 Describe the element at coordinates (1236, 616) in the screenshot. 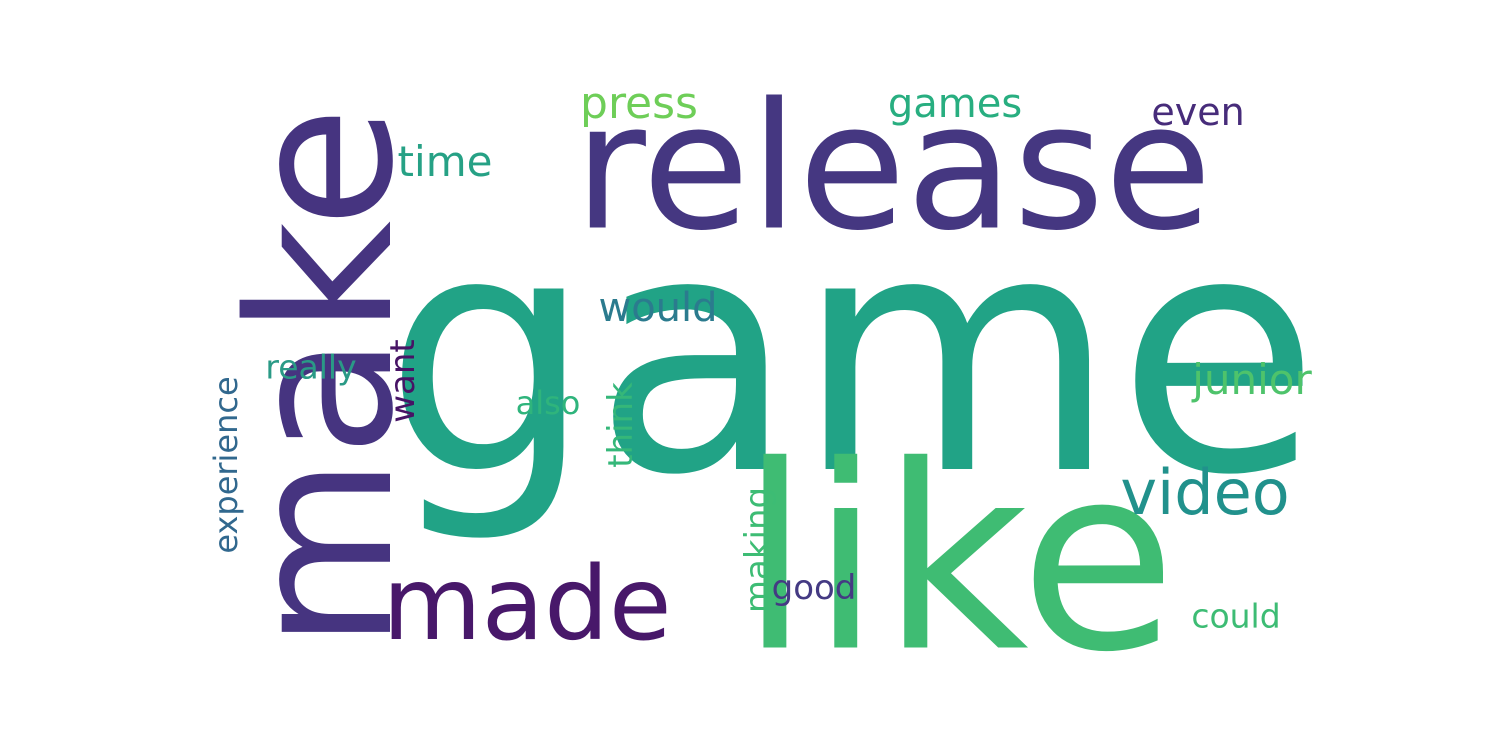

I see `word-could: could` at that location.